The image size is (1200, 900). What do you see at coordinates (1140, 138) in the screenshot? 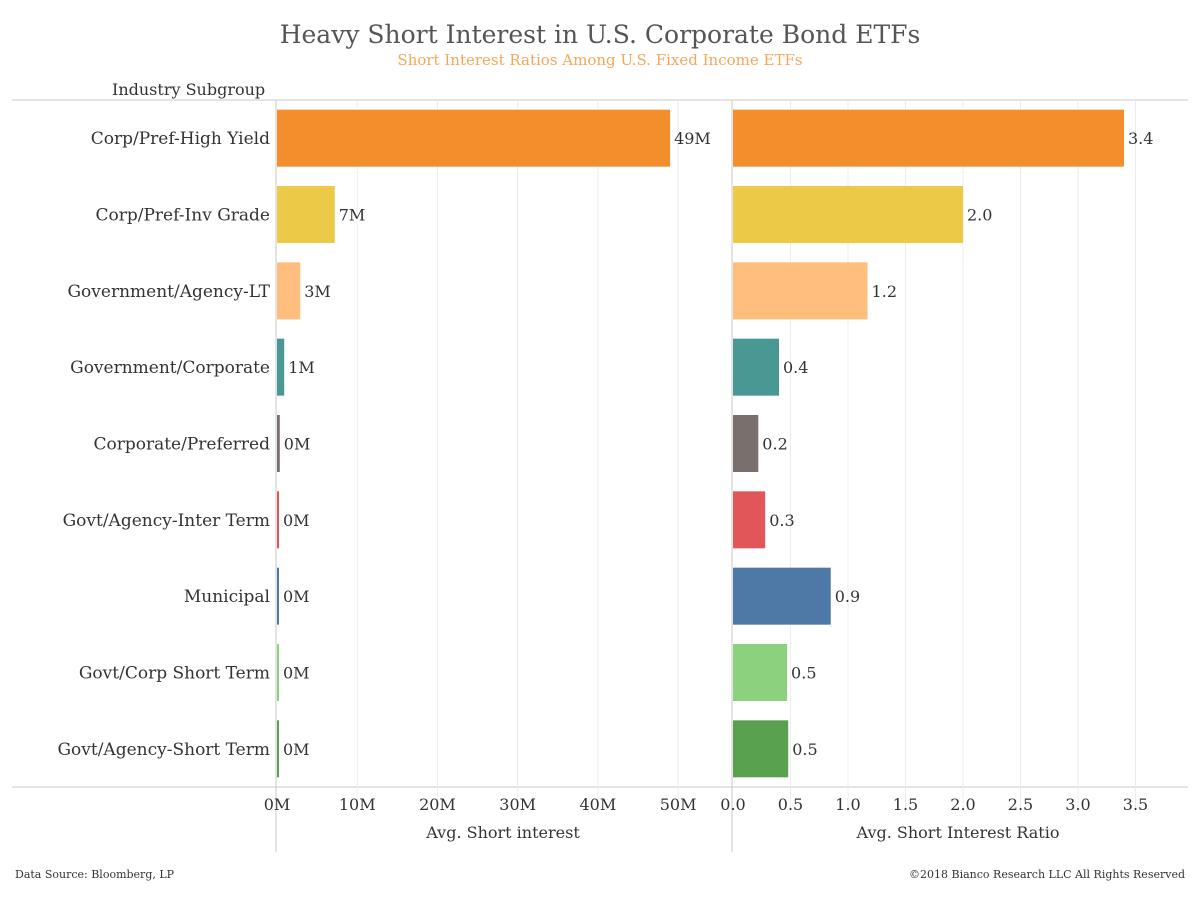
I see `data-label: 3.4` at bounding box center [1140, 138].